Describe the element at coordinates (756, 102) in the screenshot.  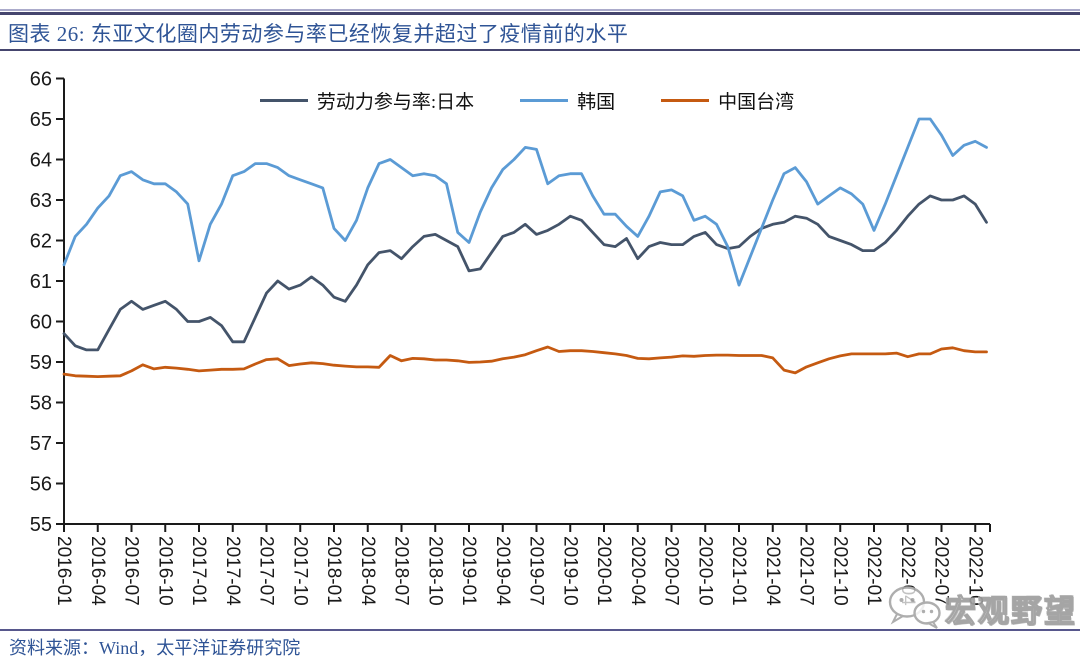
I see `legend-label-taiwan: 中国台湾` at that location.